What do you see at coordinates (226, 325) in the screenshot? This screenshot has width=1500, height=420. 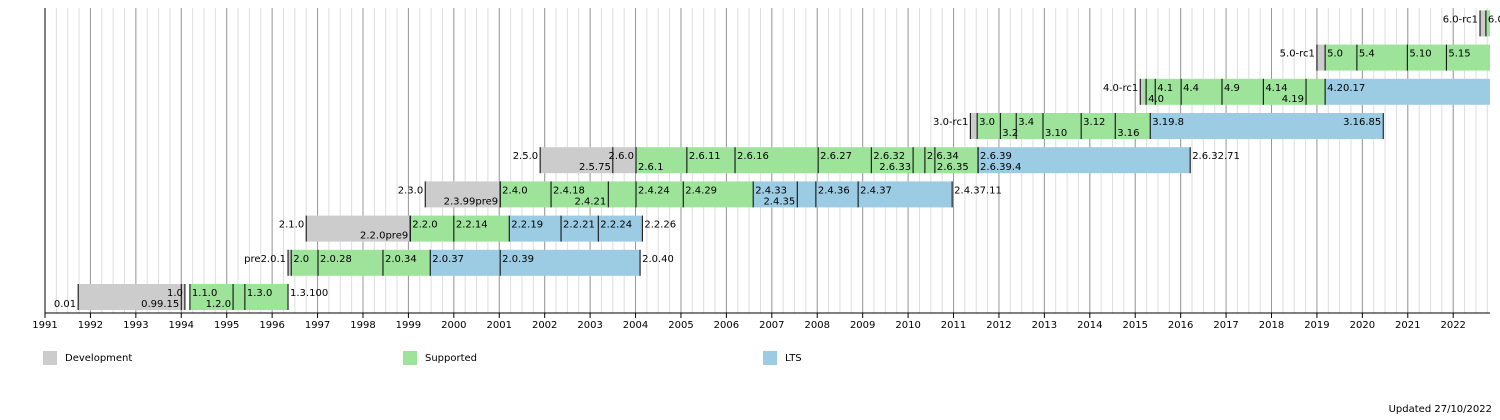 I see `x-tick-label: 1995` at bounding box center [226, 325].